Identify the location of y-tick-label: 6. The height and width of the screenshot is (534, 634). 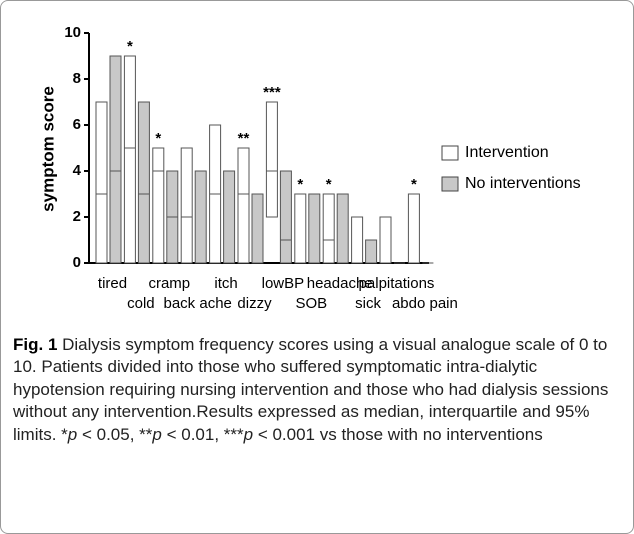
(77, 124).